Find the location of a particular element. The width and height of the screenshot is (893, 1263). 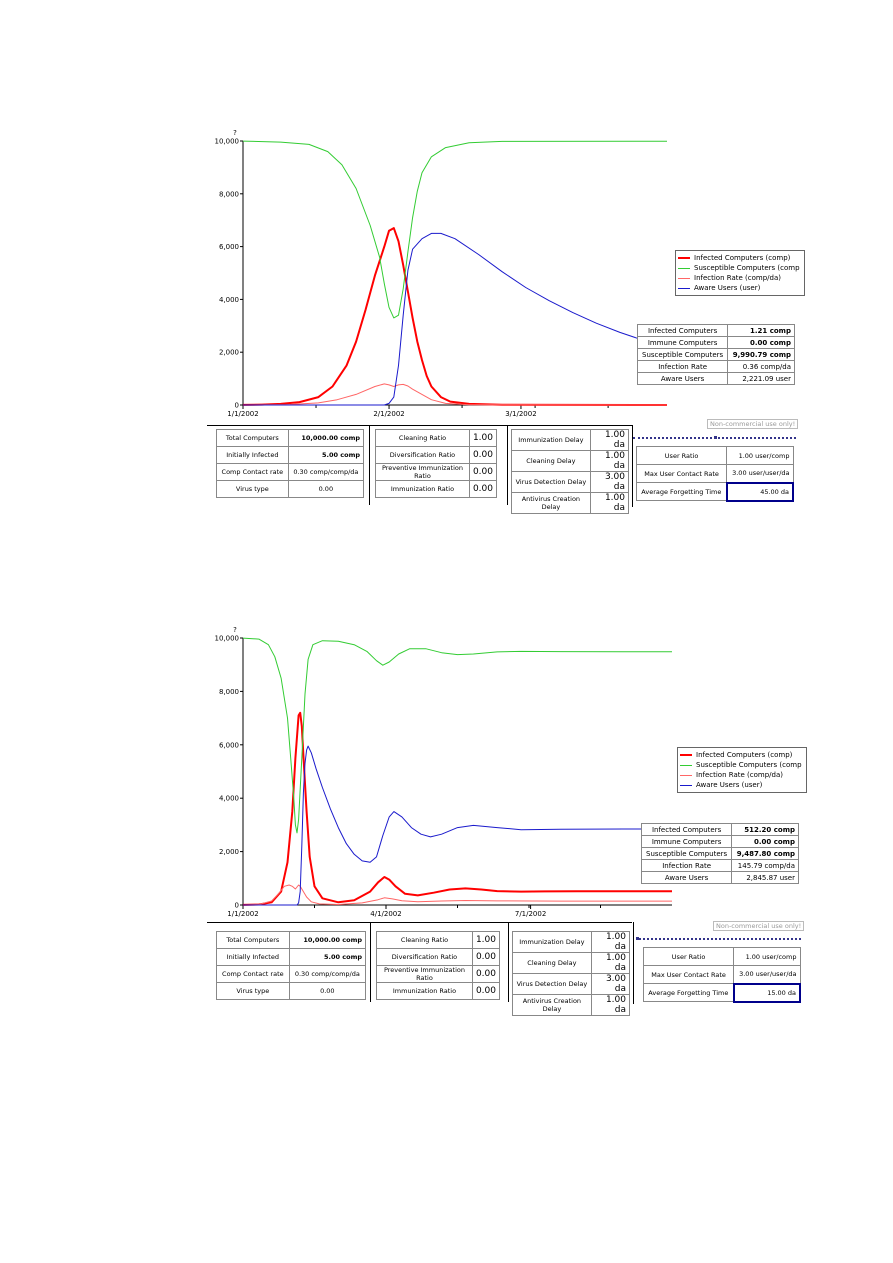

table-row: Average Forgetting Time 45.00 da is located at coordinates (715, 491).